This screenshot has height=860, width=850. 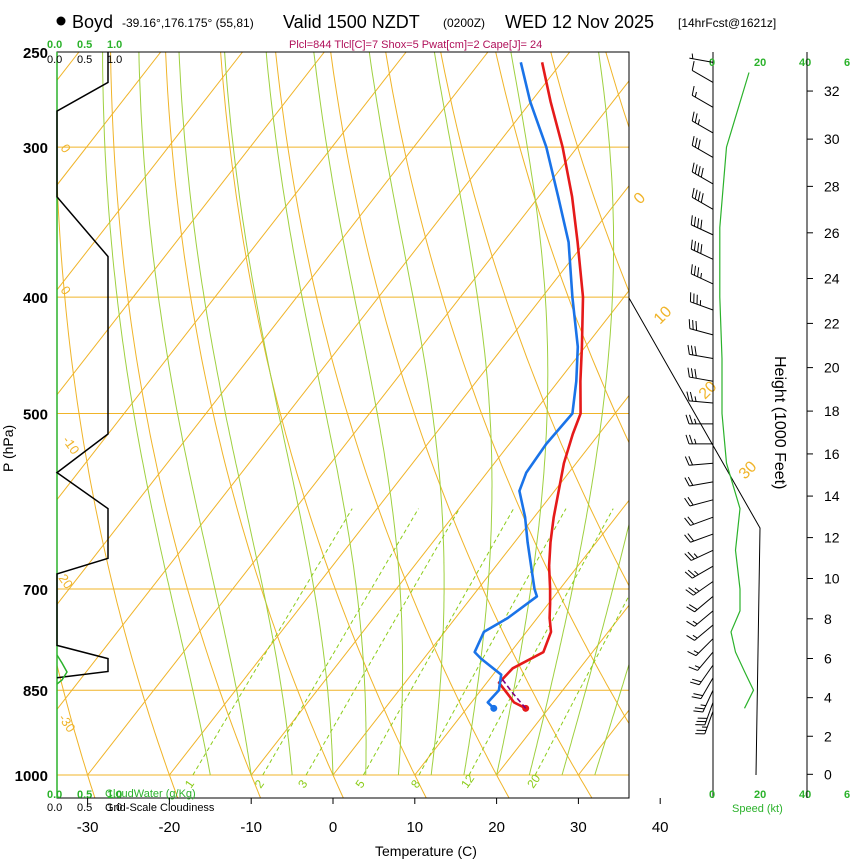 I want to click on height-tick-label: 24, so click(x=832, y=278).